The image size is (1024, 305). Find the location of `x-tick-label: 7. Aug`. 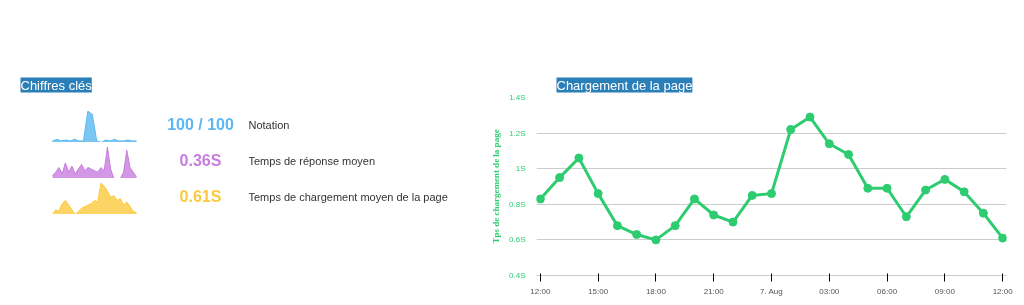

x-tick-label: 7. Aug is located at coordinates (771, 291).